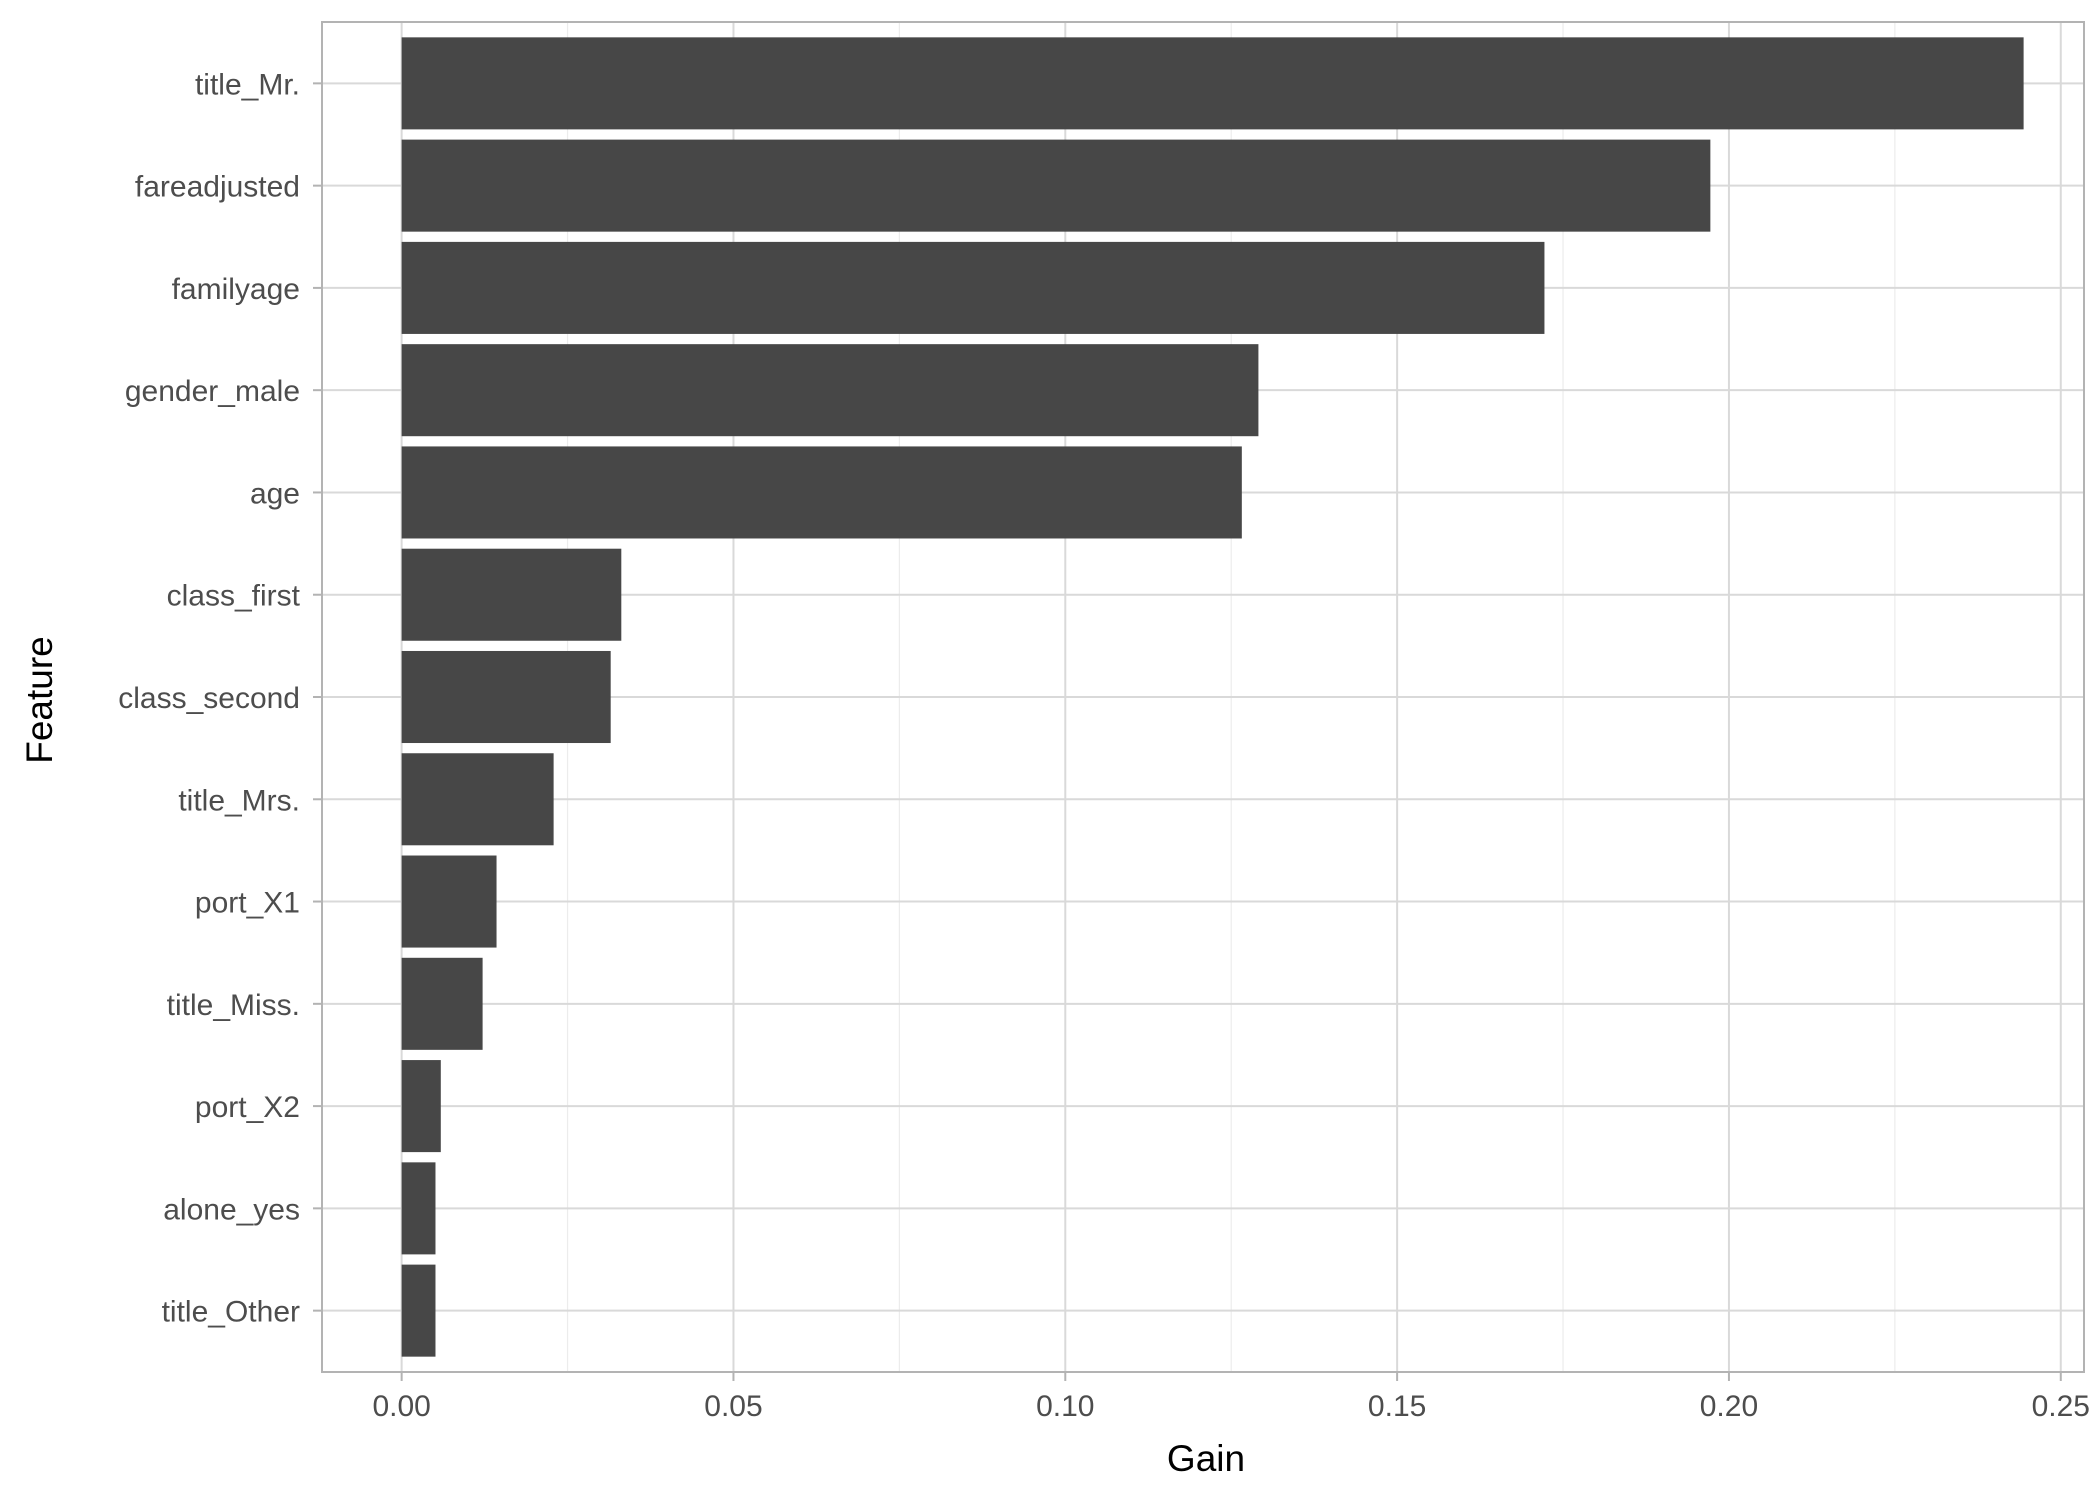 The image size is (2100, 1505). I want to click on x-tick-label: 0.15, so click(1397, 1406).